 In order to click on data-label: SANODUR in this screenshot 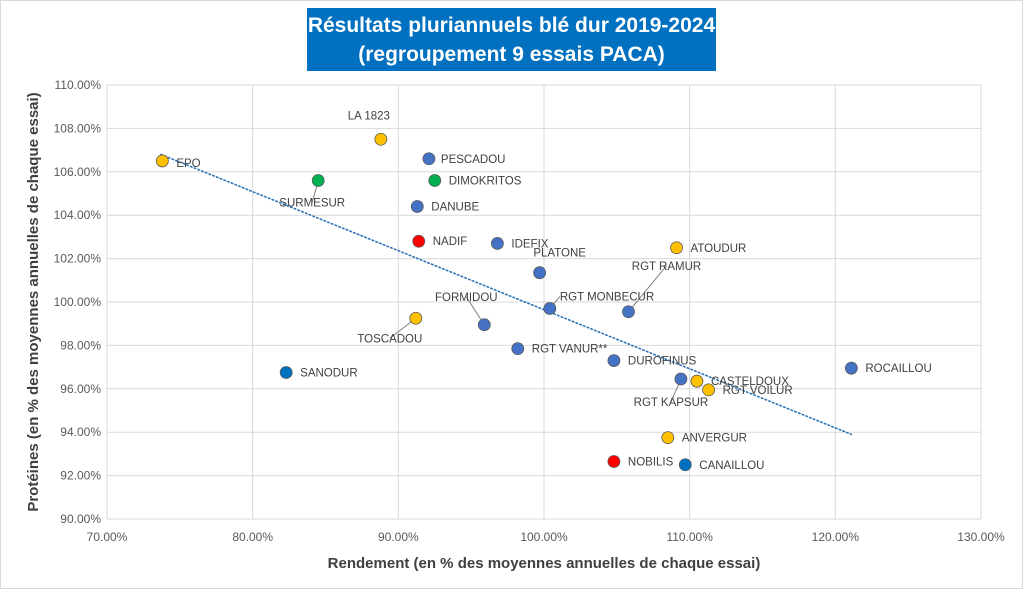, I will do `click(329, 374)`.